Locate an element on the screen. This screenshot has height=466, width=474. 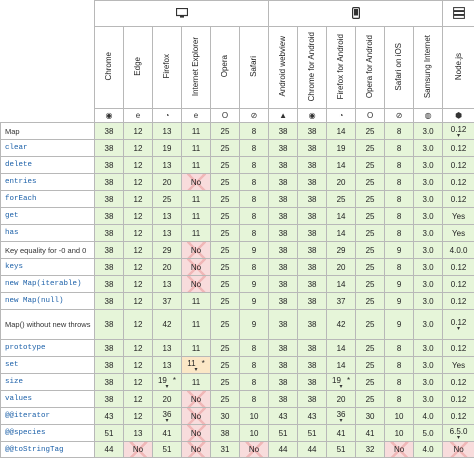
support-cell-yes: 41 is located at coordinates (370, 433).